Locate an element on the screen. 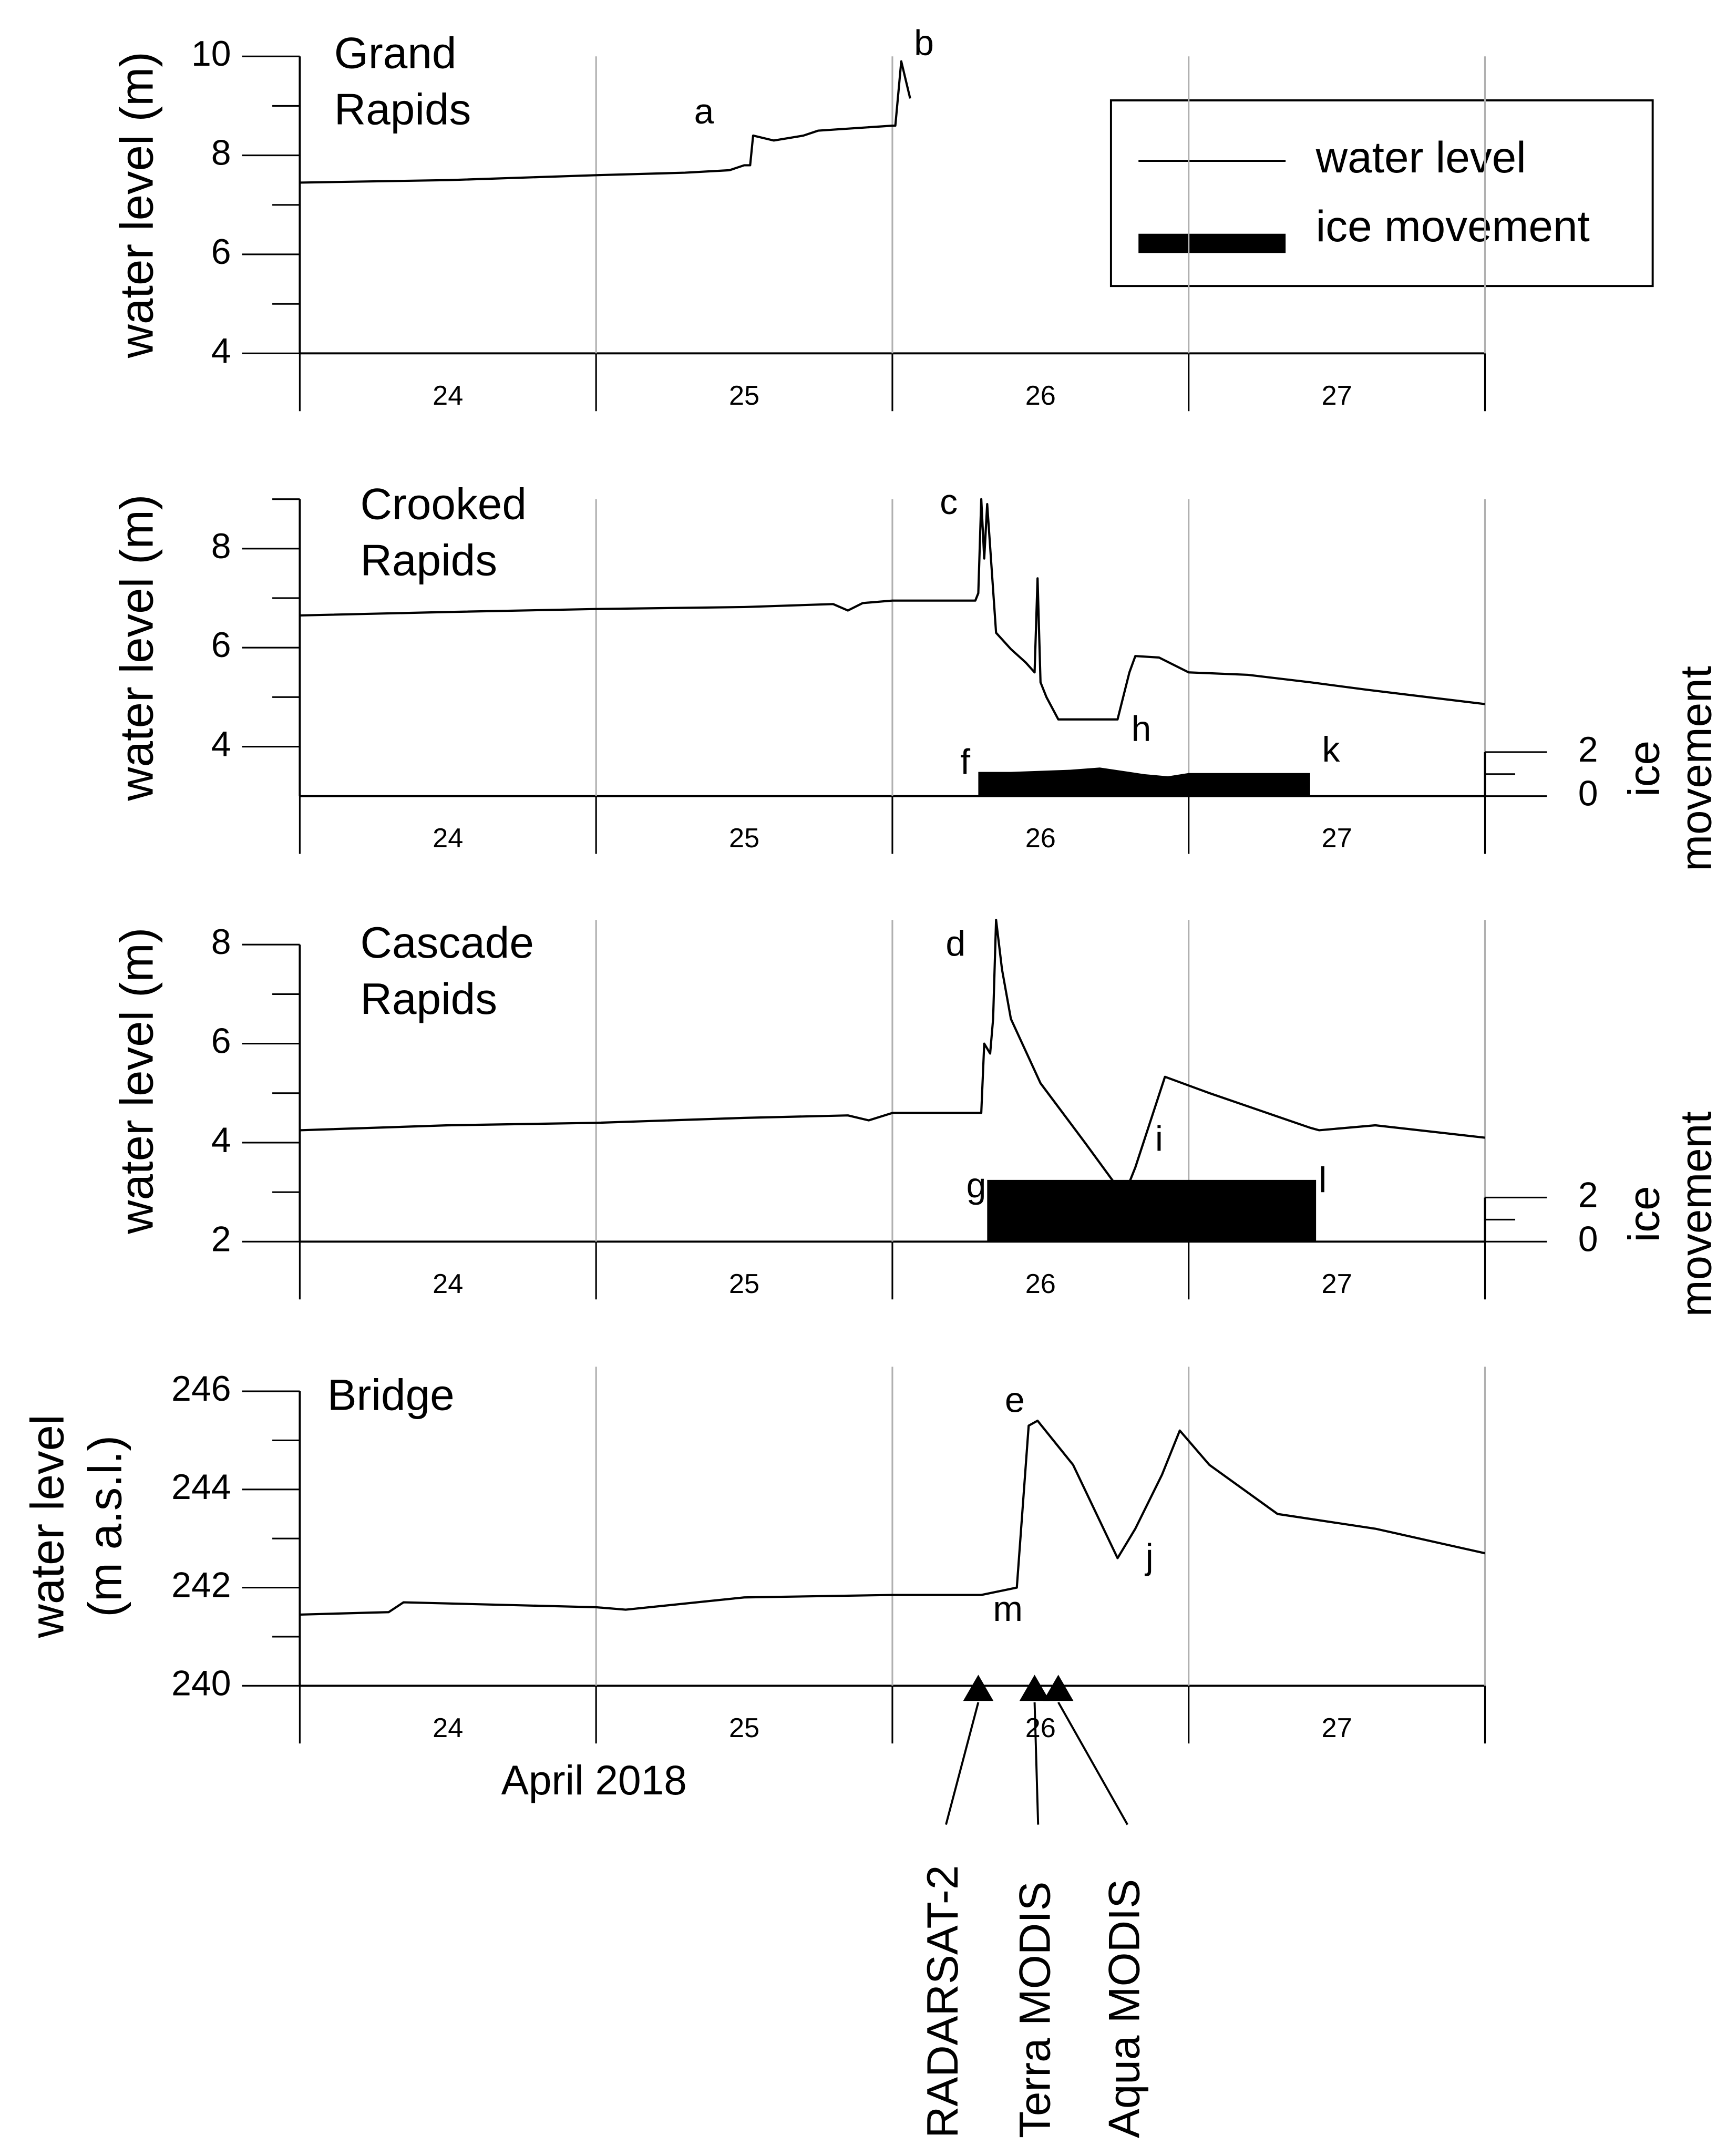 Image resolution: width=1727 pixels, height=2156 pixels. y-tick-label: 240 is located at coordinates (201, 1683).